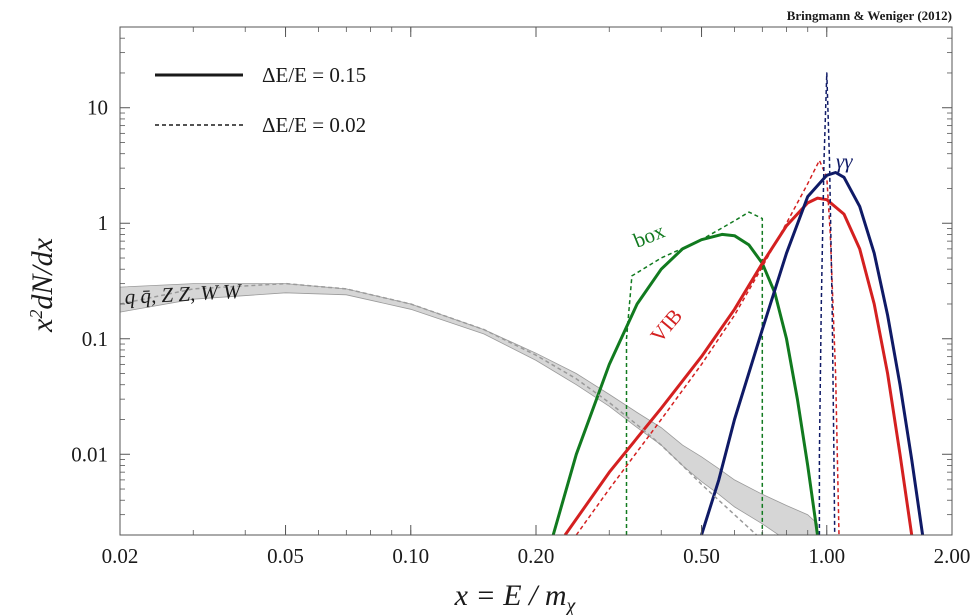 The width and height of the screenshot is (980, 615). What do you see at coordinates (536, 556) in the screenshot?
I see `x-tick-label: 0.20` at bounding box center [536, 556].